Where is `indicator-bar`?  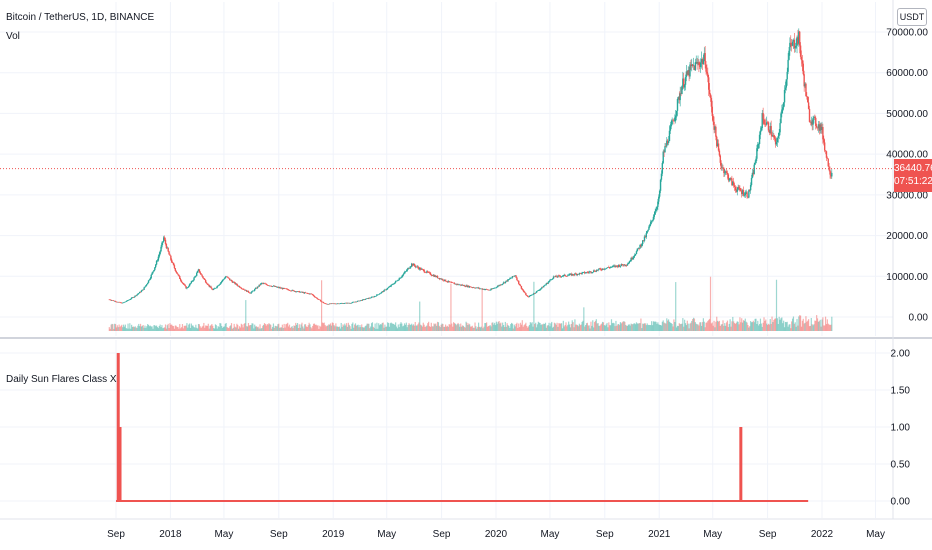
indicator-bar is located at coordinates (120, 464).